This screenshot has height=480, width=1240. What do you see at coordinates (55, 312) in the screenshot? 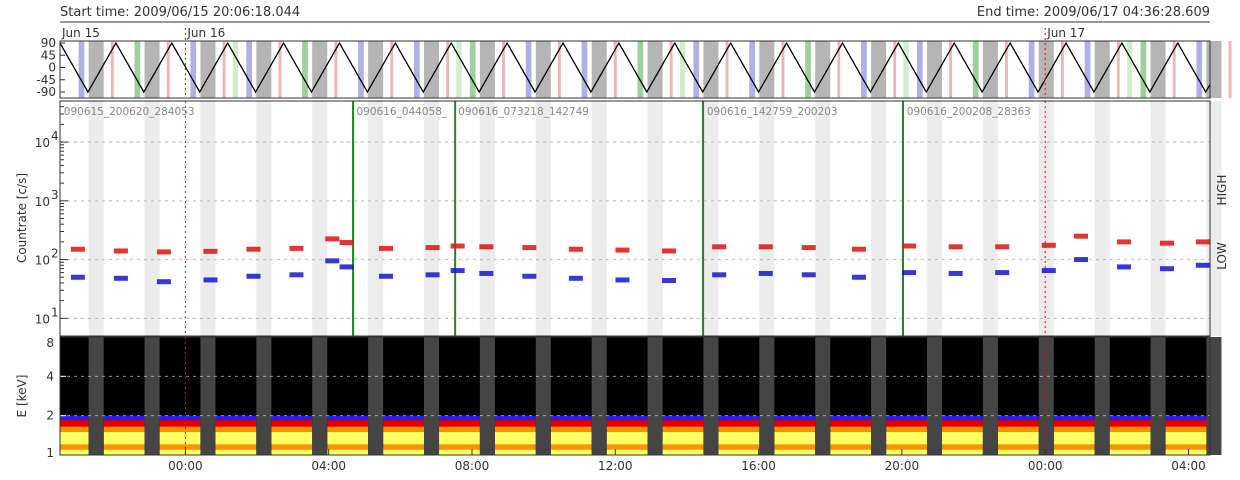
I see `cr-tick-exponent: 1` at bounding box center [55, 312].